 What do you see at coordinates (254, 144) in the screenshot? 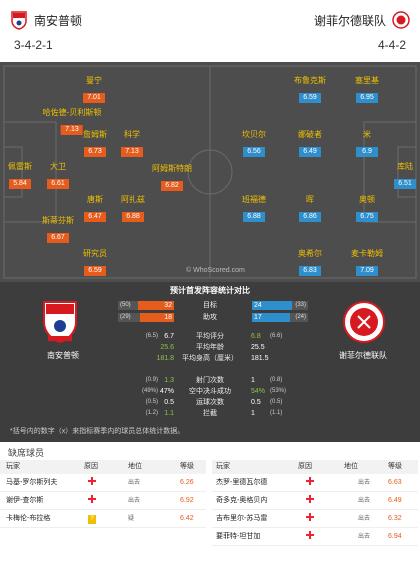
I see `away-player: 坎贝尔 6.56` at bounding box center [254, 144].